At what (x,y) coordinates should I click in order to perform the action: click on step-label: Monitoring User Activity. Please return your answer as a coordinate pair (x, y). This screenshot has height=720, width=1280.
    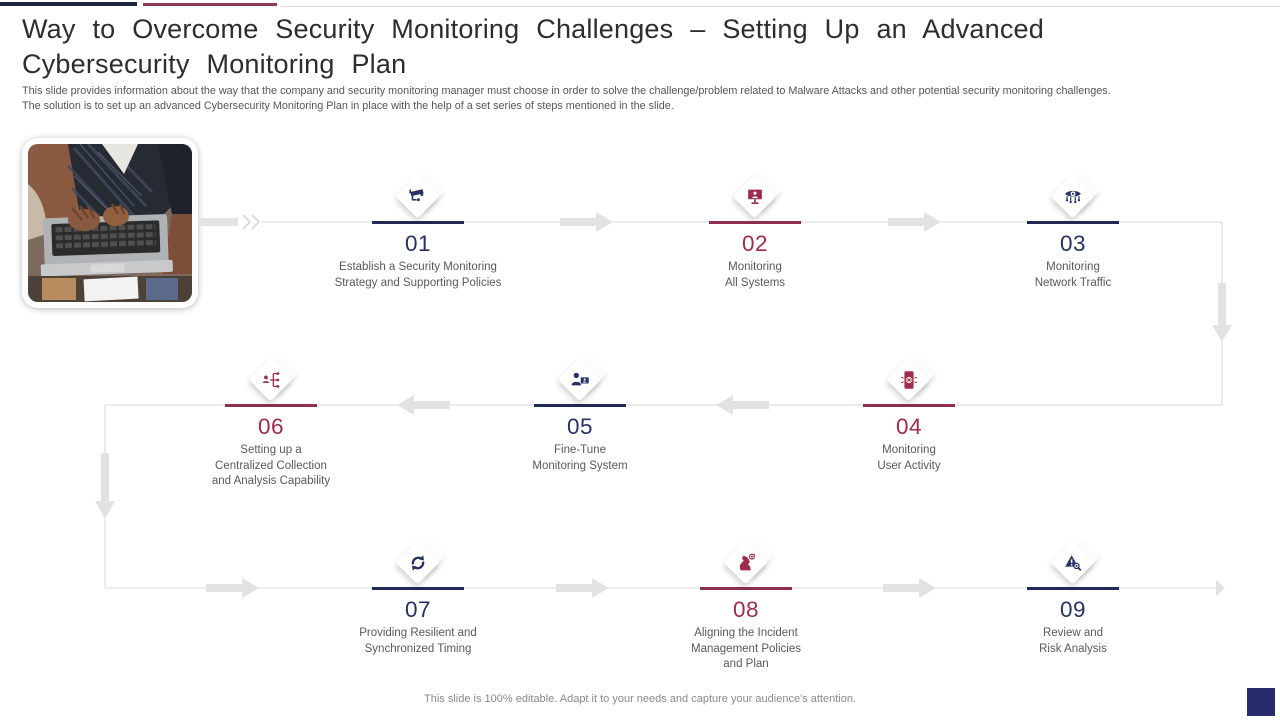
    Looking at the image, I should click on (909, 458).